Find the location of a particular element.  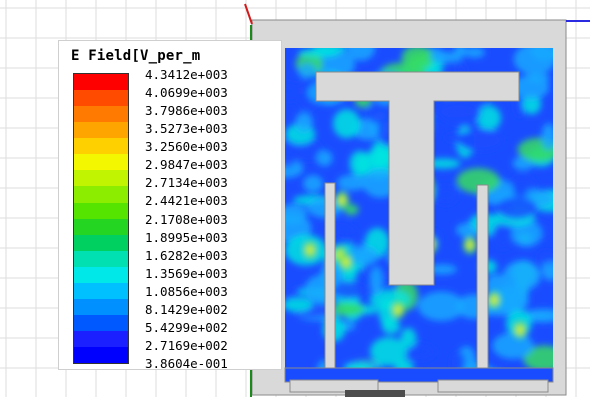

legend-label: 4.3412e+003 is located at coordinates (186, 74).